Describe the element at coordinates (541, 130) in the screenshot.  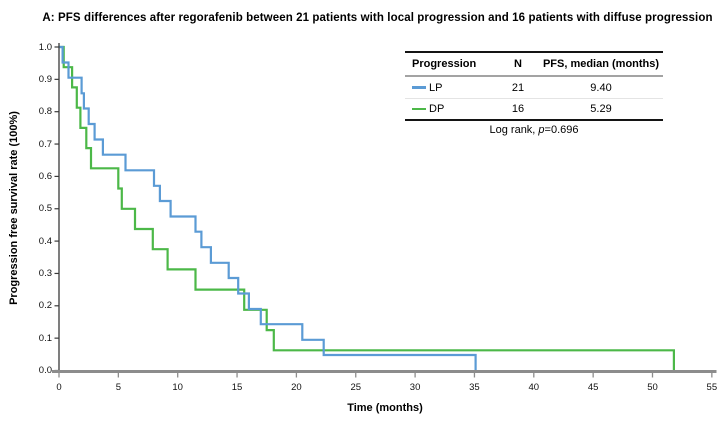
I see `log-rank-p-symbol: p` at that location.